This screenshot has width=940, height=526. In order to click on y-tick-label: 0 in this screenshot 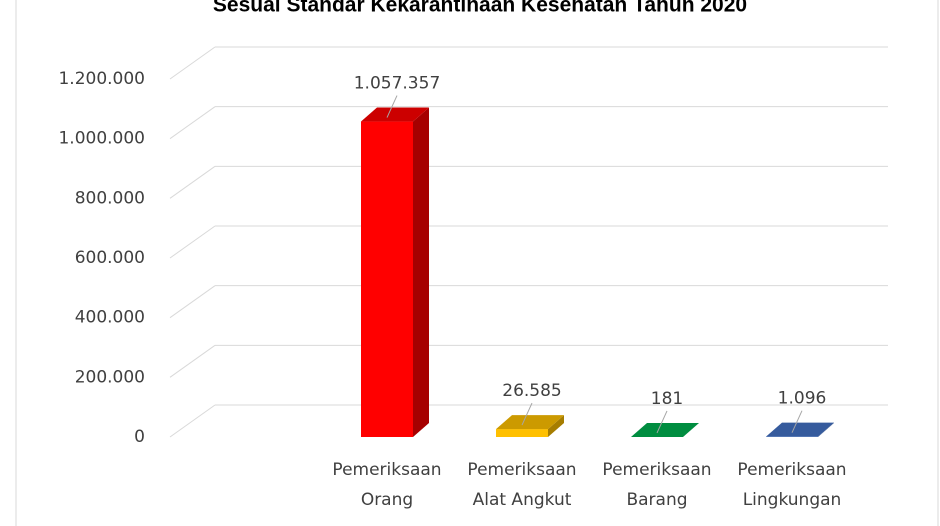, I will do `click(139, 437)`.